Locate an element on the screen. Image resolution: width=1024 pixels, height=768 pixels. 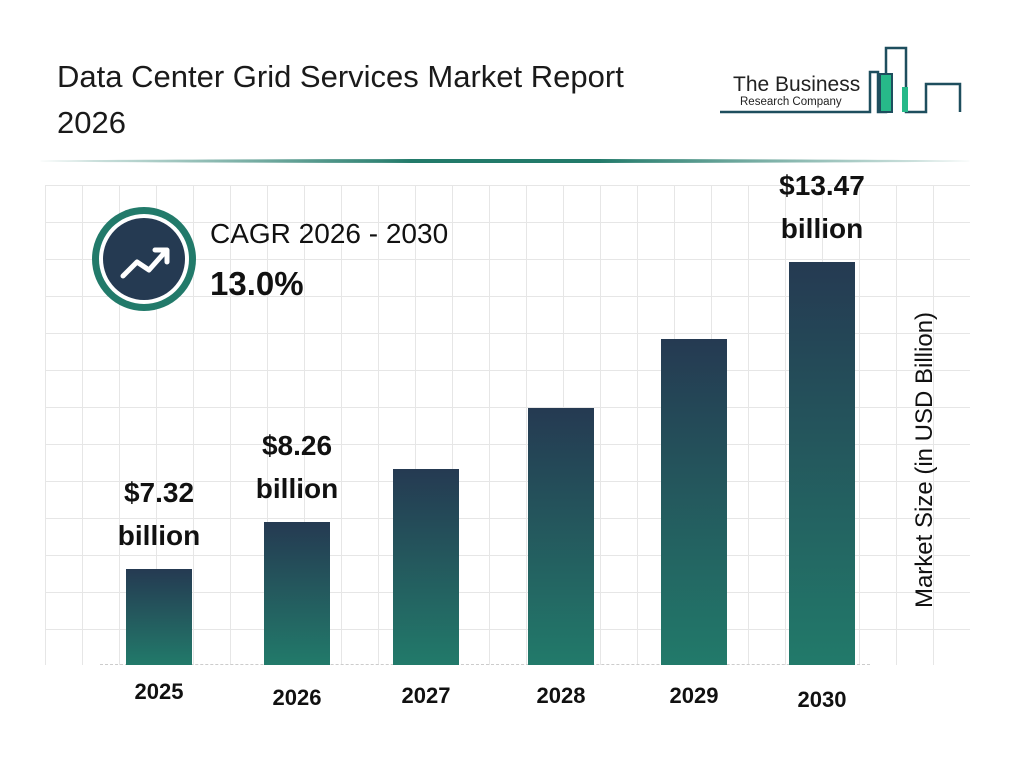
y-axis-label: Market Size (in USD Billion) is located at coordinates (924, 460).